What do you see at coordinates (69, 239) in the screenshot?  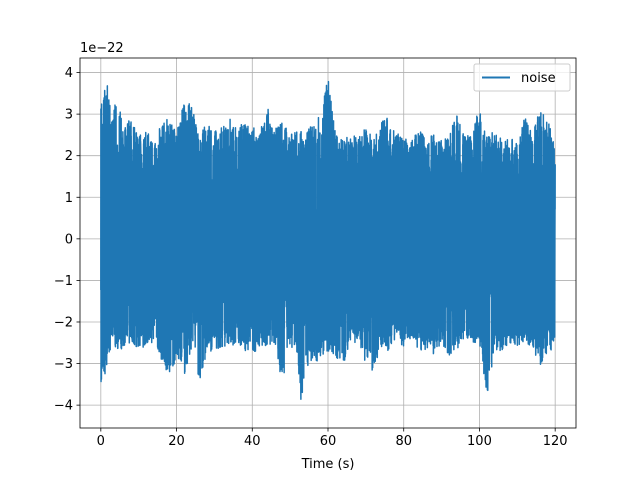 I see `y-tick-label: 0` at bounding box center [69, 239].